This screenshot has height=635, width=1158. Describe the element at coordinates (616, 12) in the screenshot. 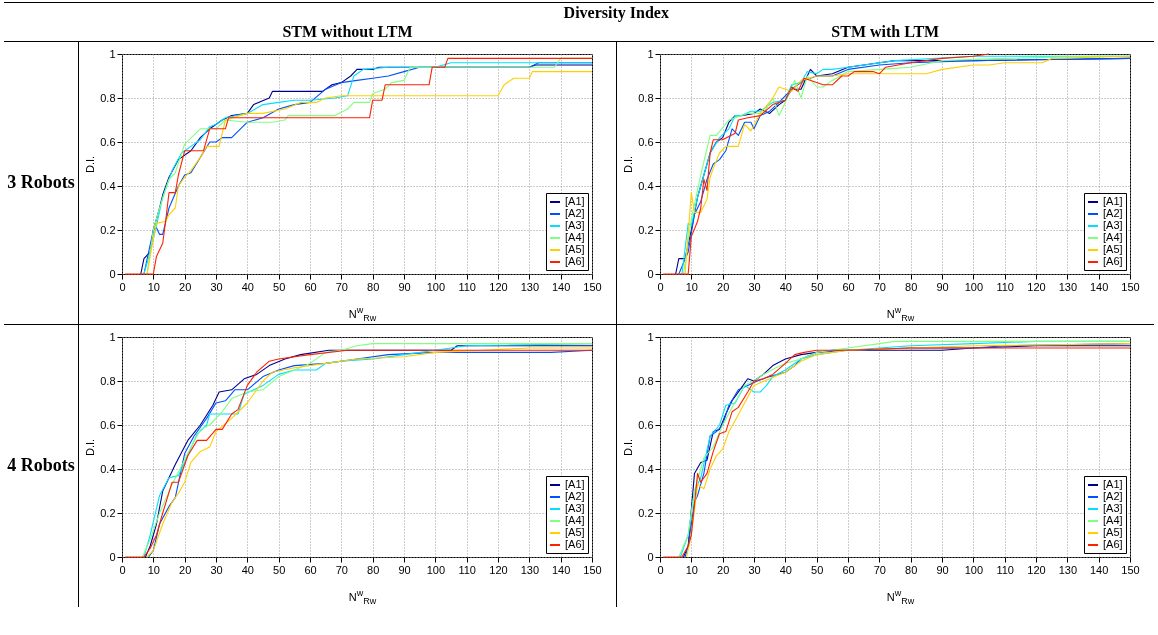

I see `text: Diversity Index` at that location.